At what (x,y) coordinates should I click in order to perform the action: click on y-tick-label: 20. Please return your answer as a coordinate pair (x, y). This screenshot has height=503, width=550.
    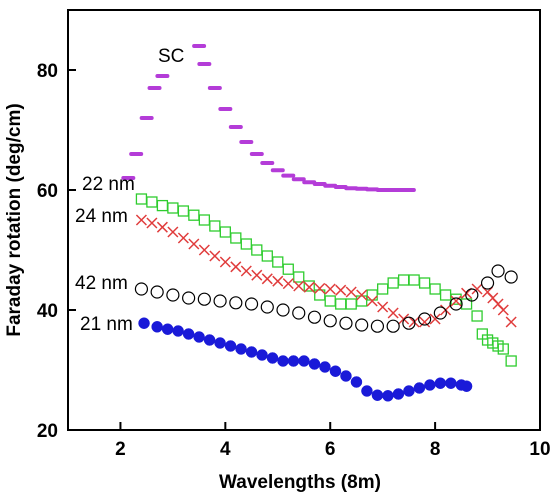
    Looking at the image, I should click on (47, 431).